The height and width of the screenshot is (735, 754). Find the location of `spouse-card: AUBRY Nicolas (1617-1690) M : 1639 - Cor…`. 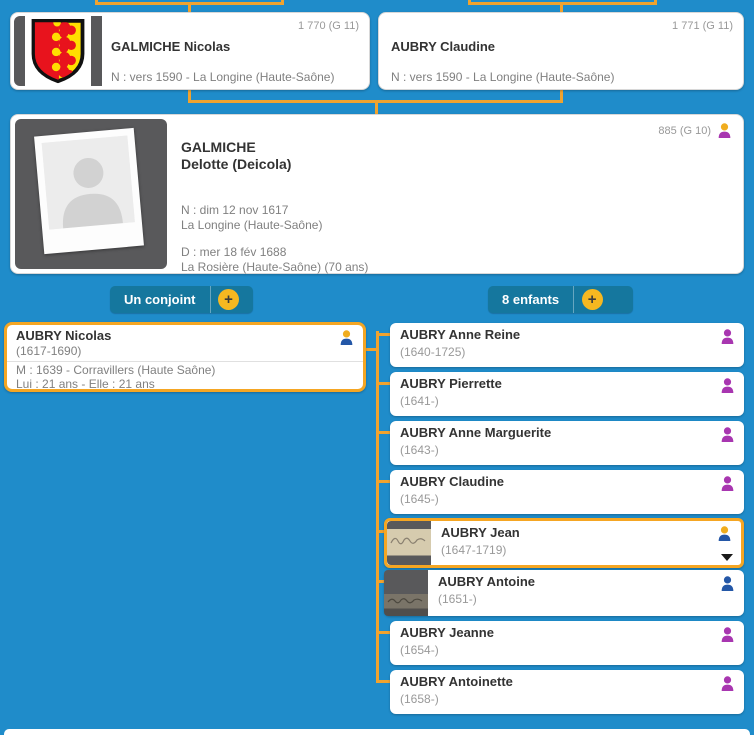

spouse-card: AUBRY Nicolas (1617-1690) M : 1639 - Cor… is located at coordinates (185, 357).